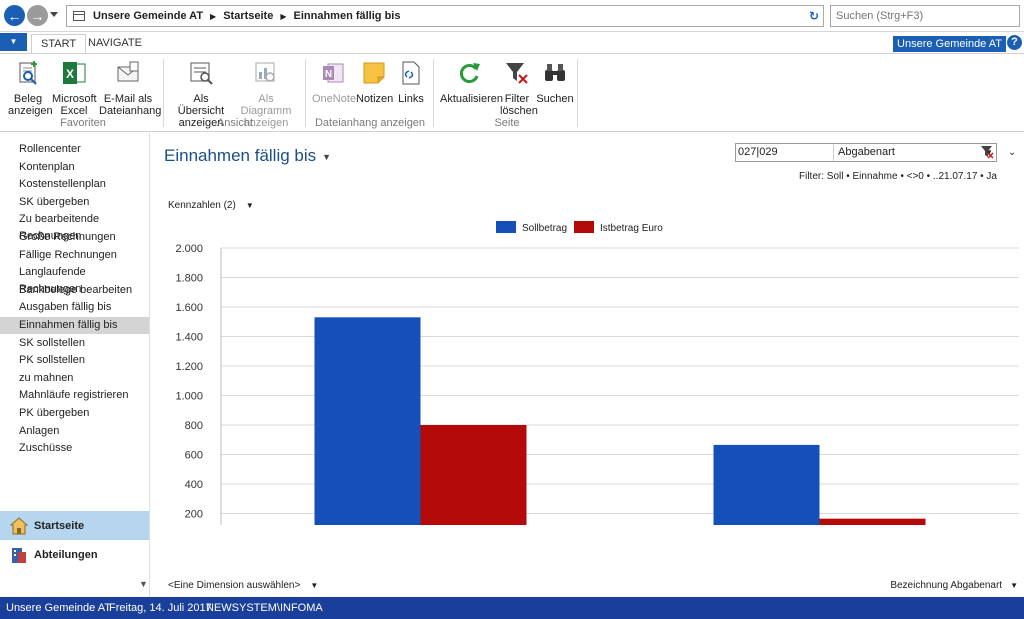 The width and height of the screenshot is (1024, 619). I want to click on excel-label-1: Microsoft, so click(74, 99).